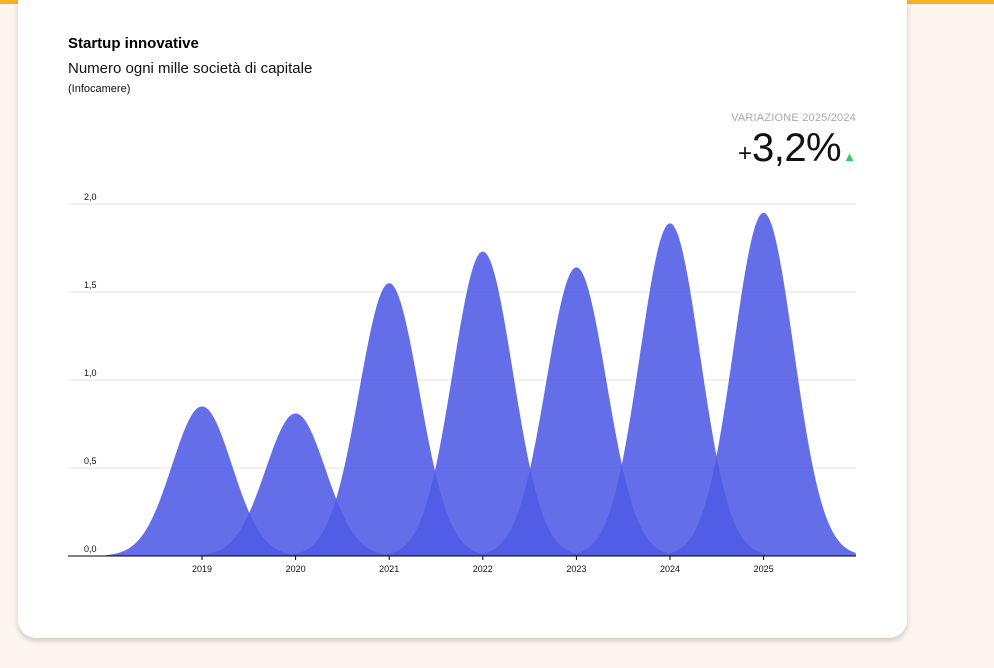  What do you see at coordinates (389, 569) in the screenshot?
I see `x-tick-label: 2021` at bounding box center [389, 569].